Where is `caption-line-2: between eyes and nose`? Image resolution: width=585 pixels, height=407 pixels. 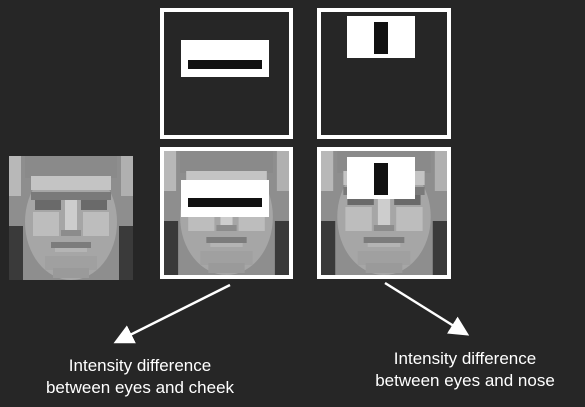
caption-line-2: between eyes and nose is located at coordinates (465, 380).